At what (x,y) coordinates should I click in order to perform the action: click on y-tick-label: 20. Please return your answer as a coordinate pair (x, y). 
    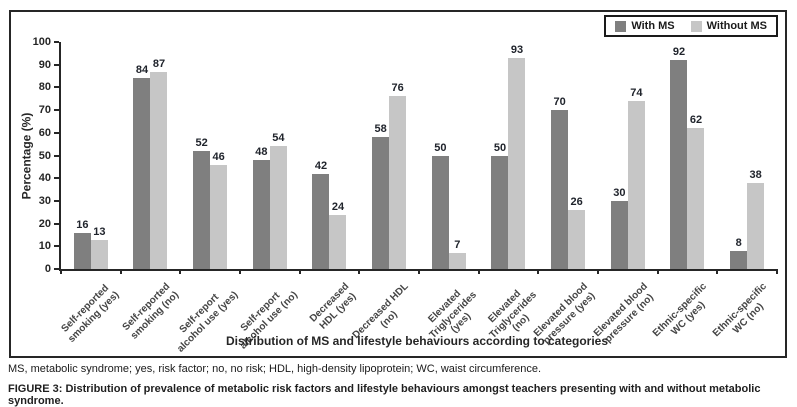
    Looking at the image, I should click on (44, 223).